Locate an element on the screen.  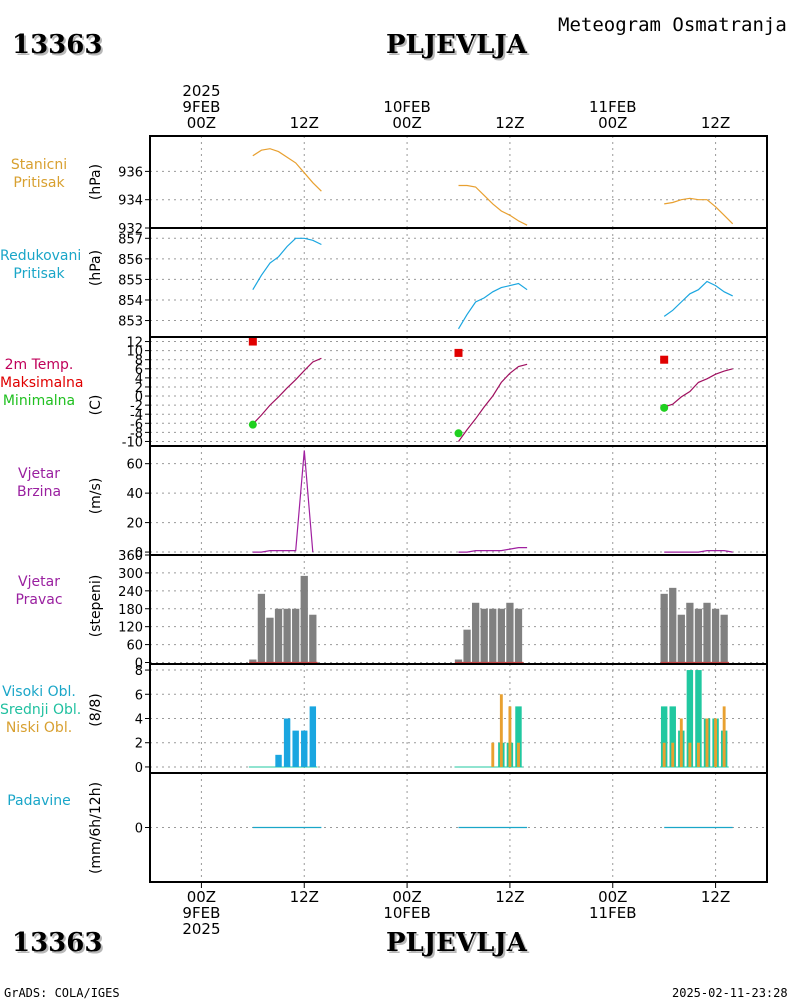
tmax-marker is located at coordinates (664, 359).